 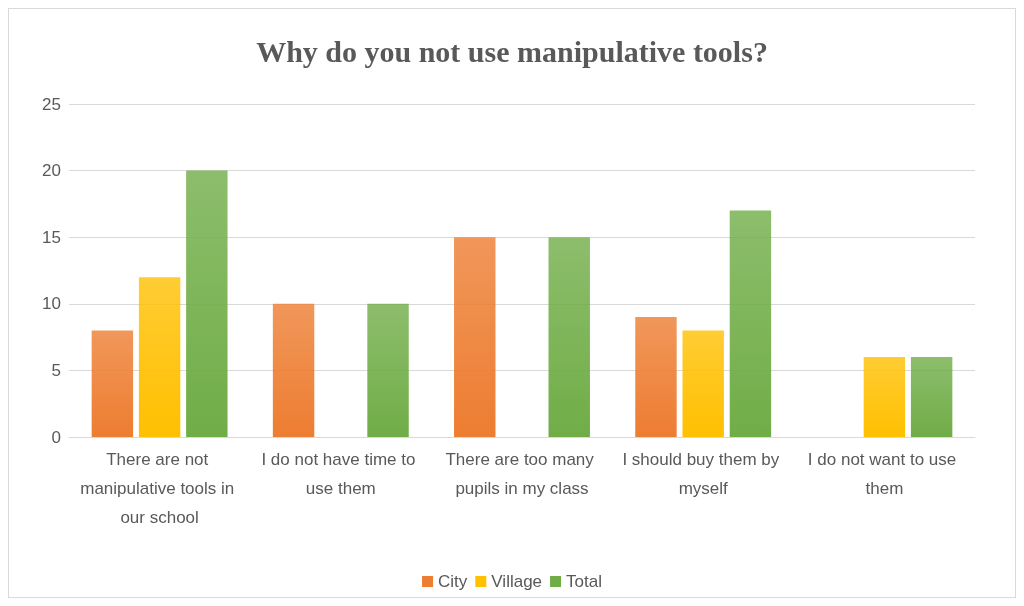 I want to click on legend-label: Village, so click(x=517, y=581).